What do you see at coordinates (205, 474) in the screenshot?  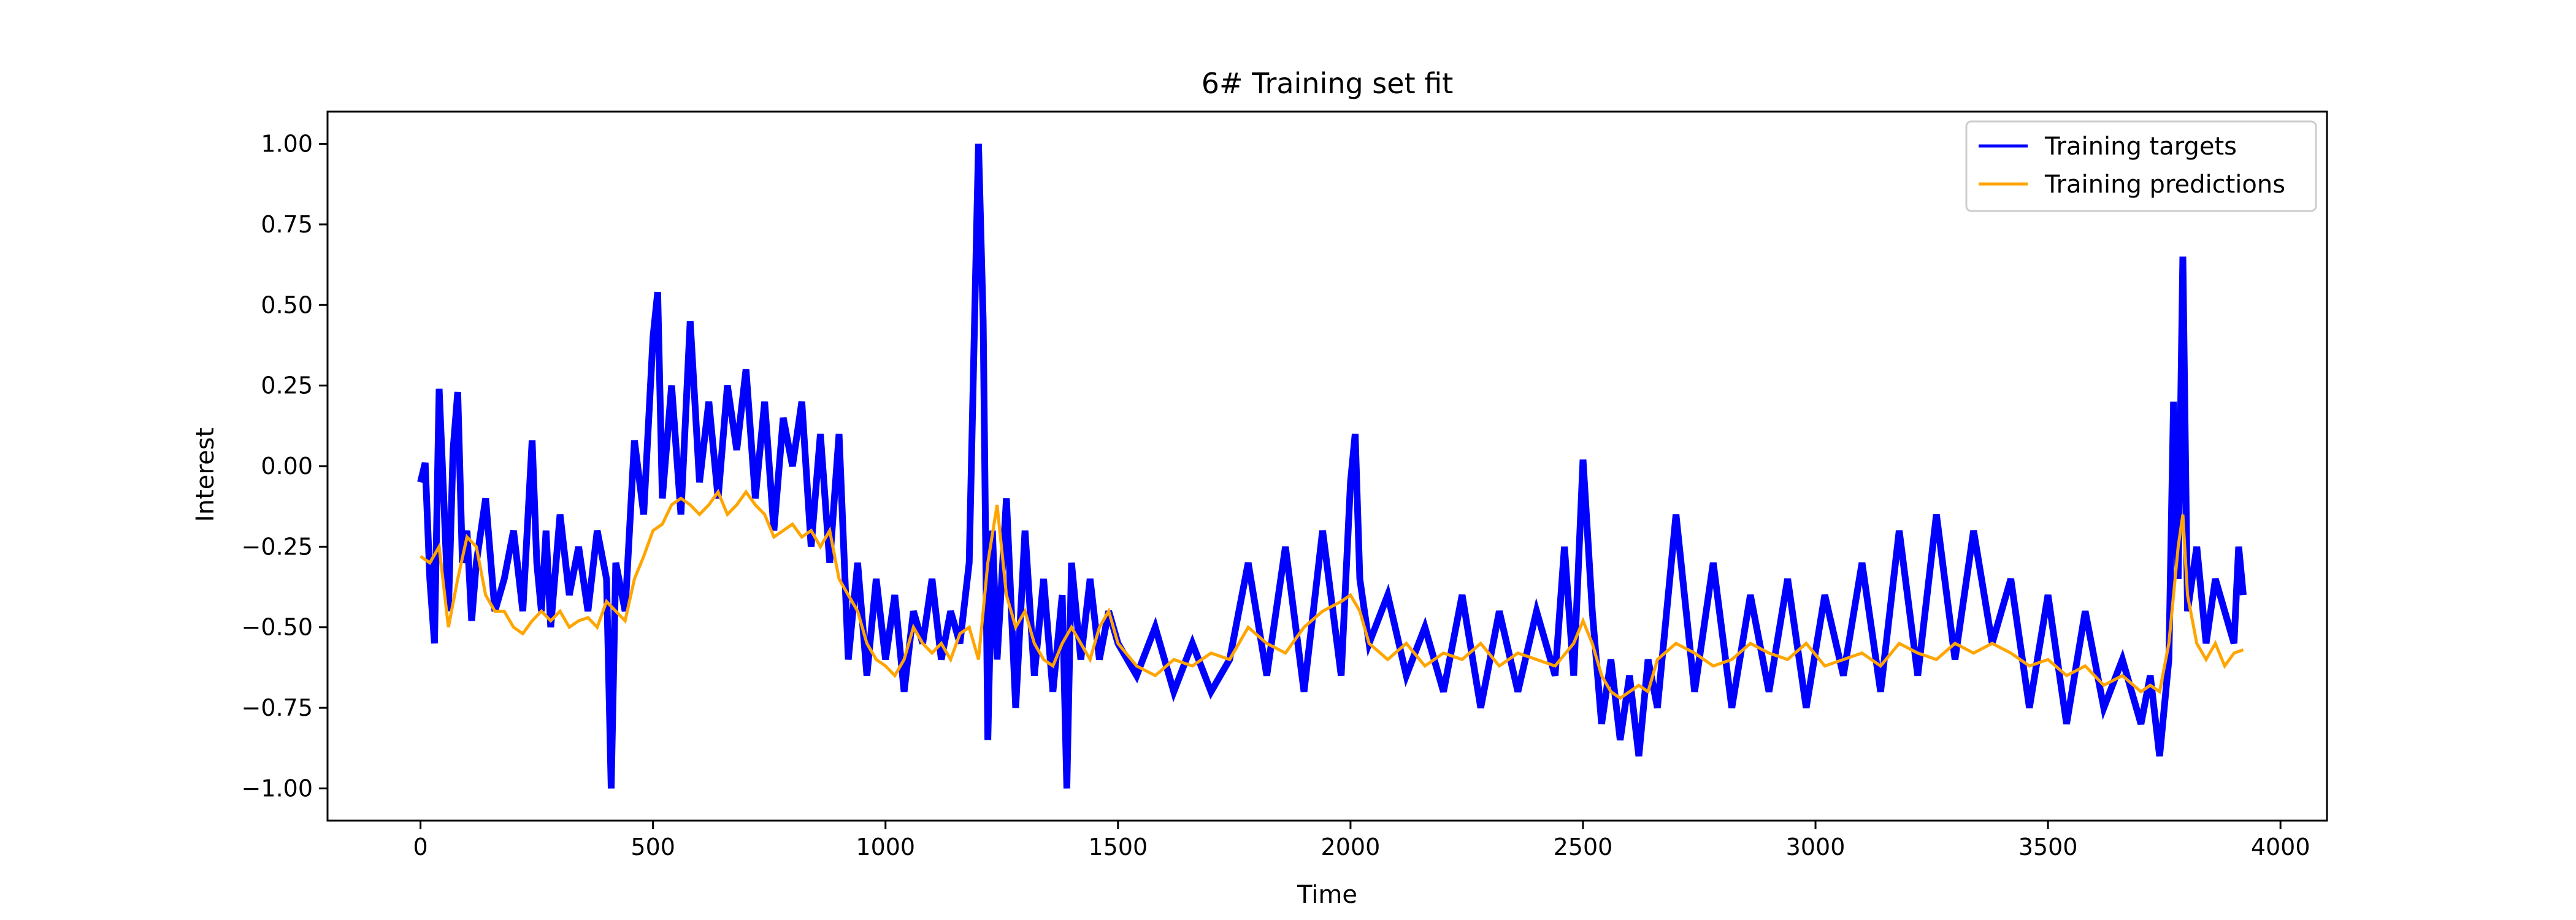 I see `y-axis-label: Interest` at bounding box center [205, 474].